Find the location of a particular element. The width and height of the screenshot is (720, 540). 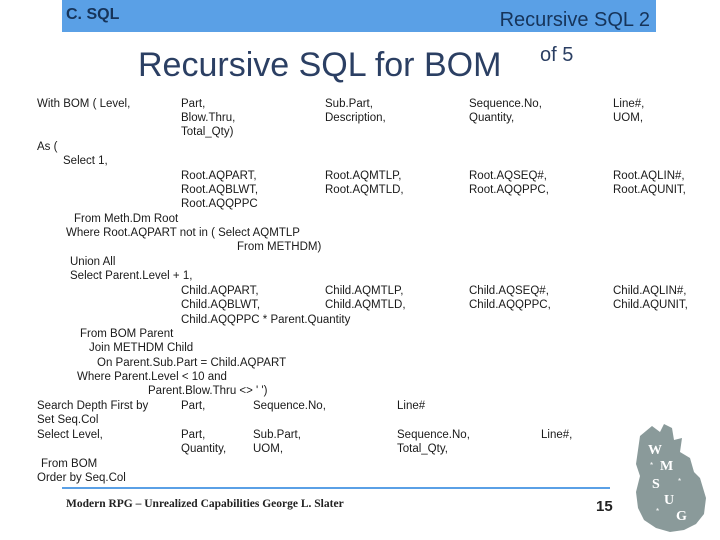

slide-title: Recursive SQL for BOM is located at coordinates (320, 65).